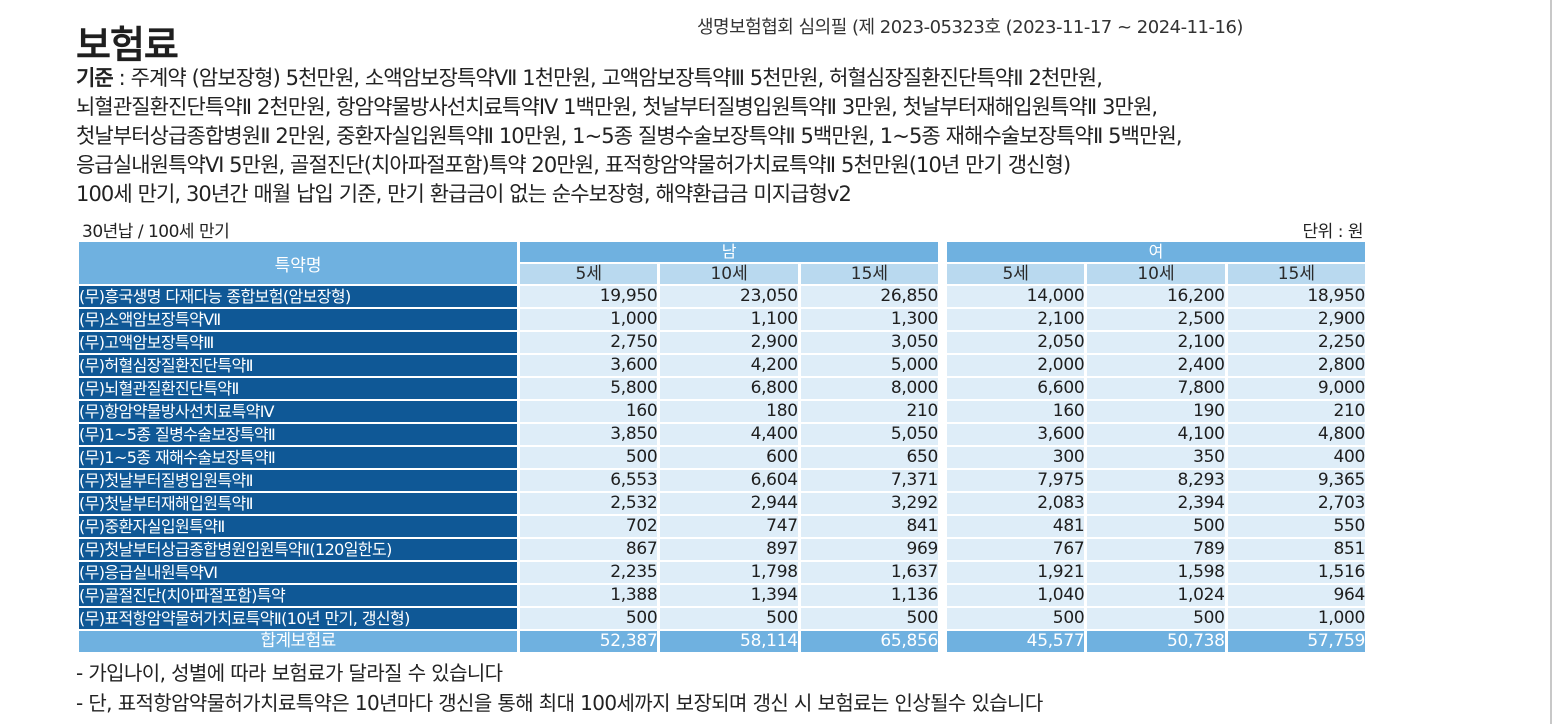 This screenshot has height=724, width=1552. What do you see at coordinates (1016, 526) in the screenshot?
I see `female-premium-cell: 481` at bounding box center [1016, 526].